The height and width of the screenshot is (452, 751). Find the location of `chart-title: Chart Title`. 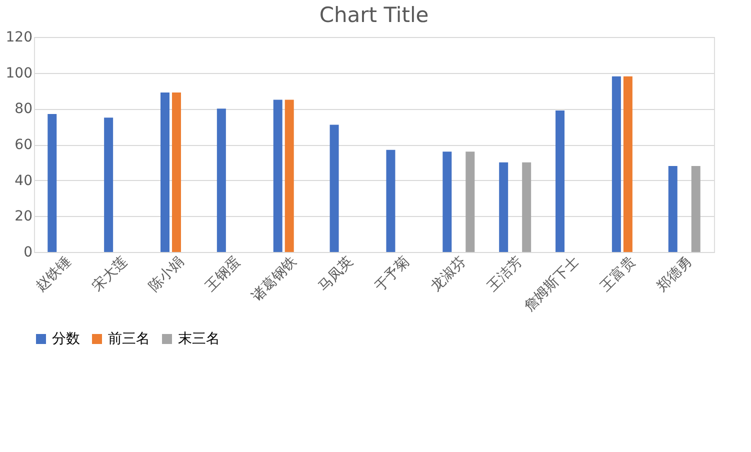

chart-title: Chart Title is located at coordinates (374, 15).